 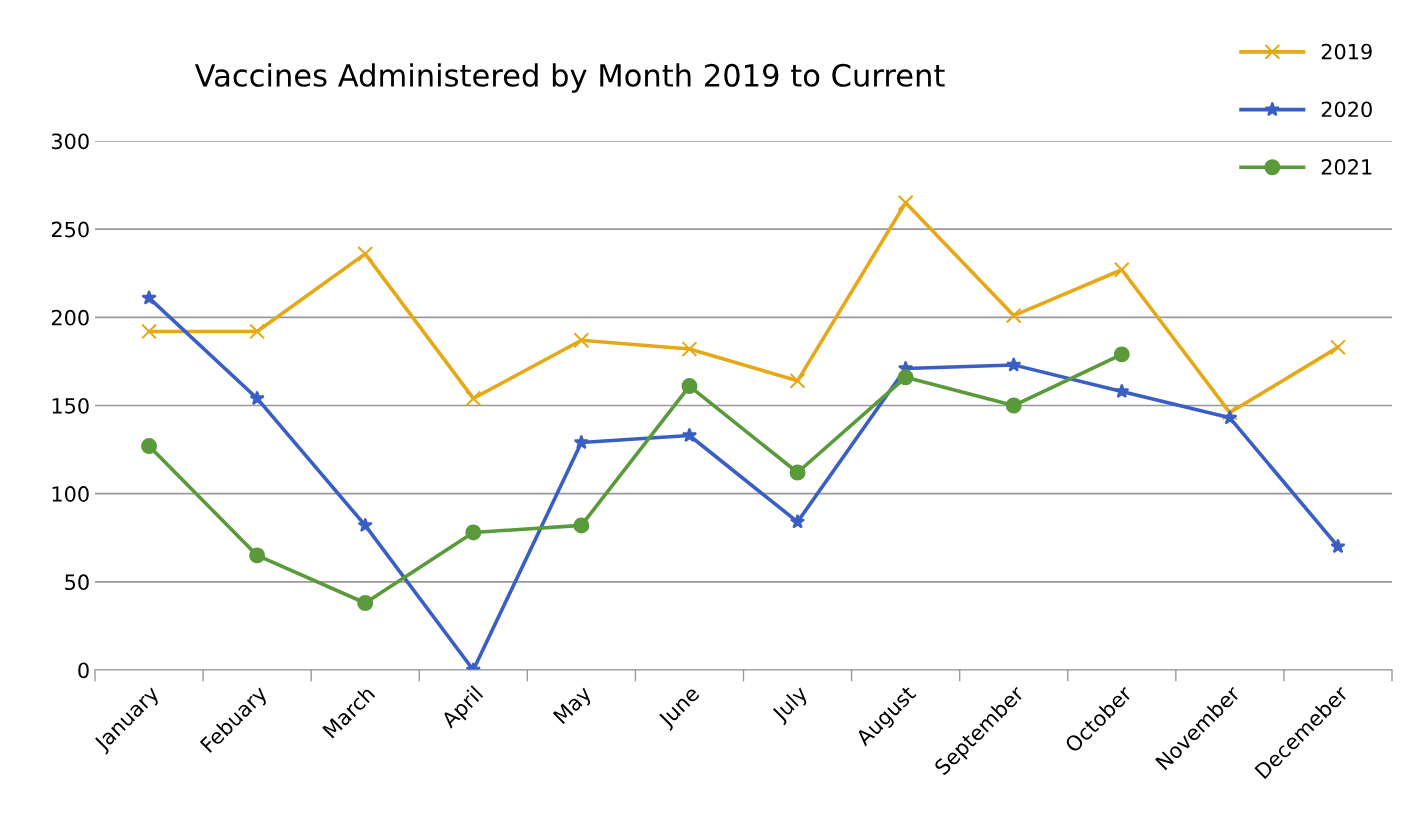 I want to click on y-tick-label: 250, so click(x=70, y=229).